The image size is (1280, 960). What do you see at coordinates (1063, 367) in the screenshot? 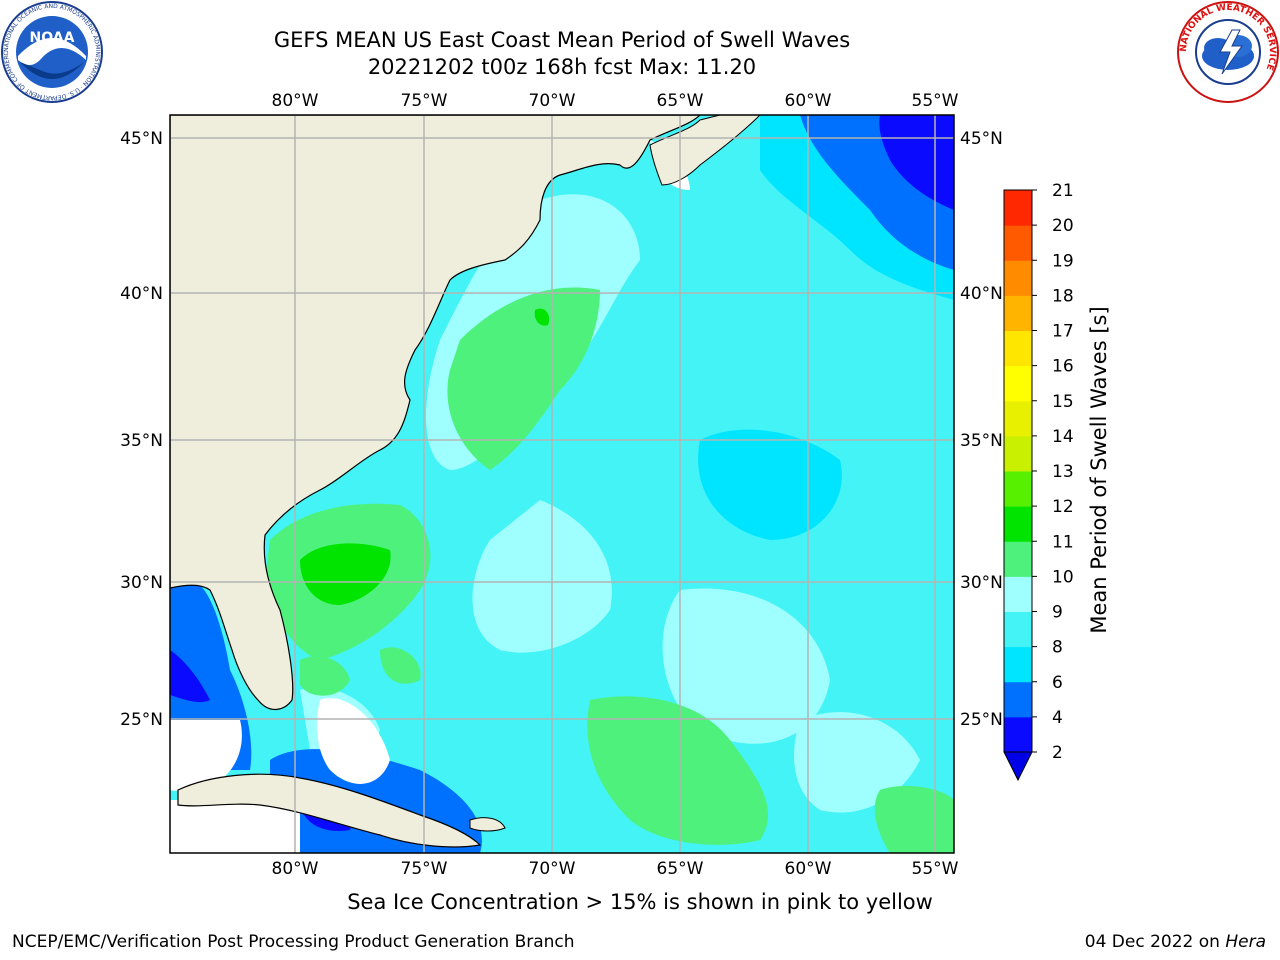
I see `colorbar-tick-label: 16` at bounding box center [1063, 367].